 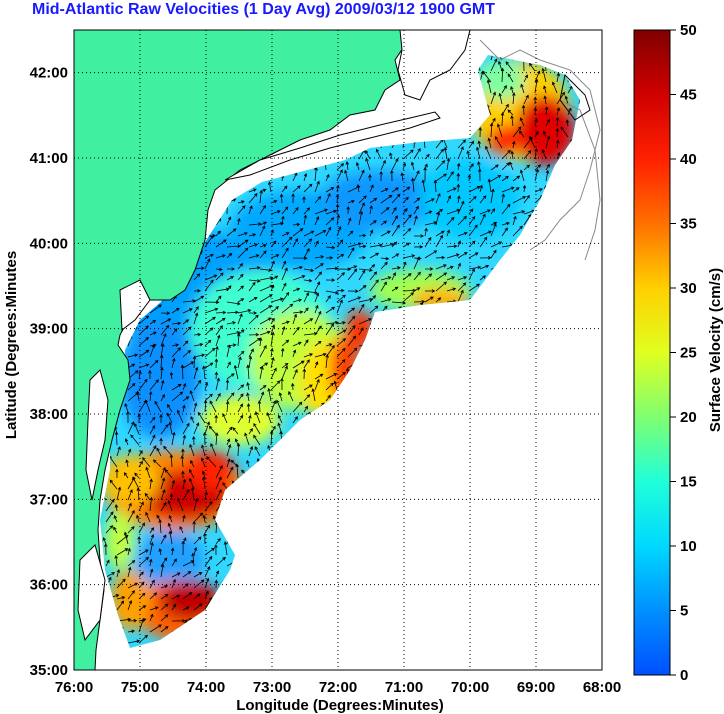 I want to click on colorbar-tick-label: 15, so click(x=688, y=482).